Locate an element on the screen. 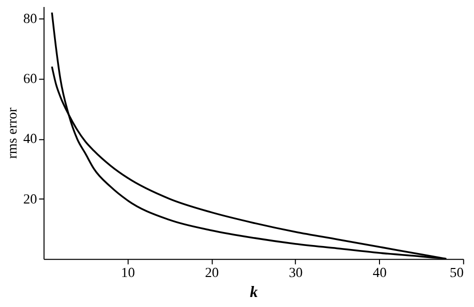 The height and width of the screenshot is (307, 474). x-tick-label: 20 is located at coordinates (211, 272).